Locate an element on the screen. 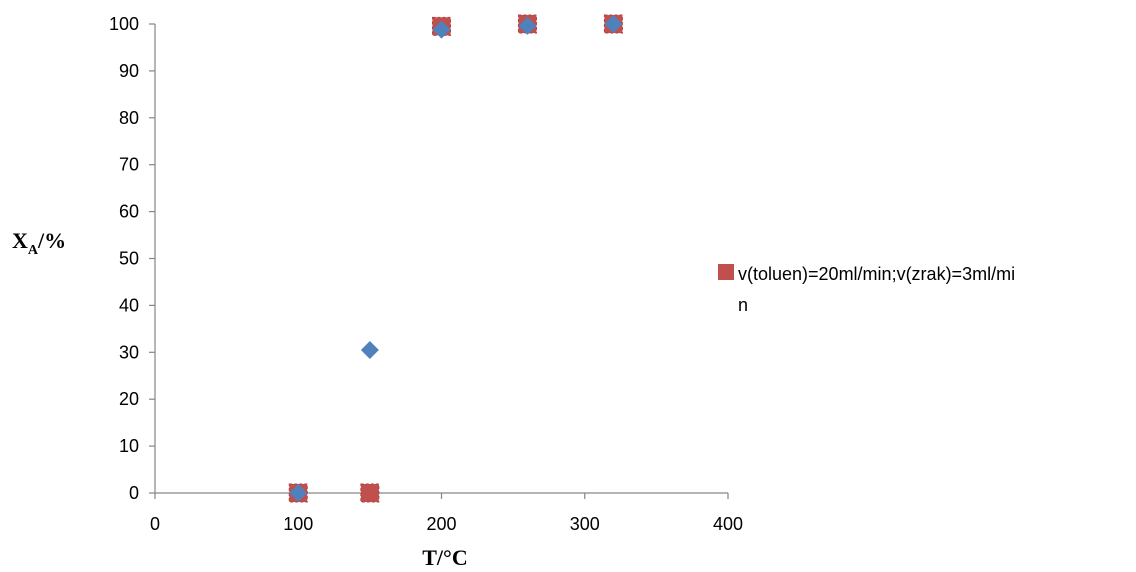 This screenshot has width=1136, height=572. y-tick-label: 20 is located at coordinates (129, 399).